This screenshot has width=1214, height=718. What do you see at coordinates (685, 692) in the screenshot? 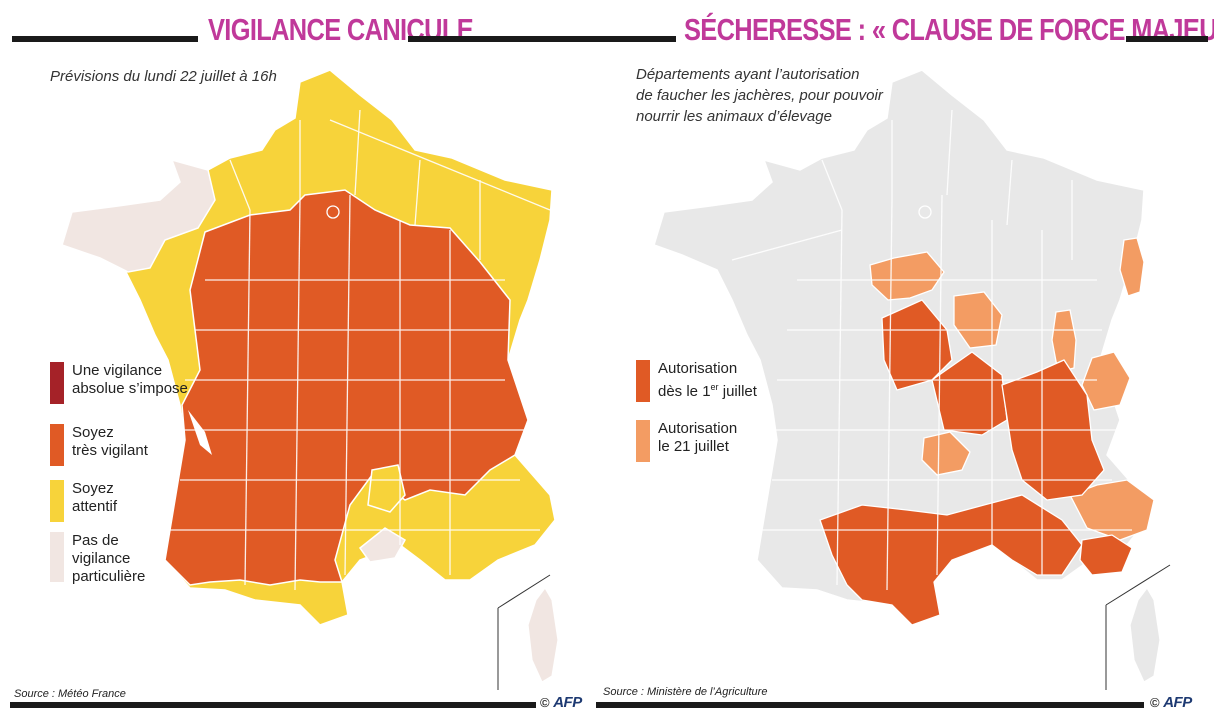
I see `right-source: Source : Ministère de l’Agriculture` at bounding box center [685, 692].